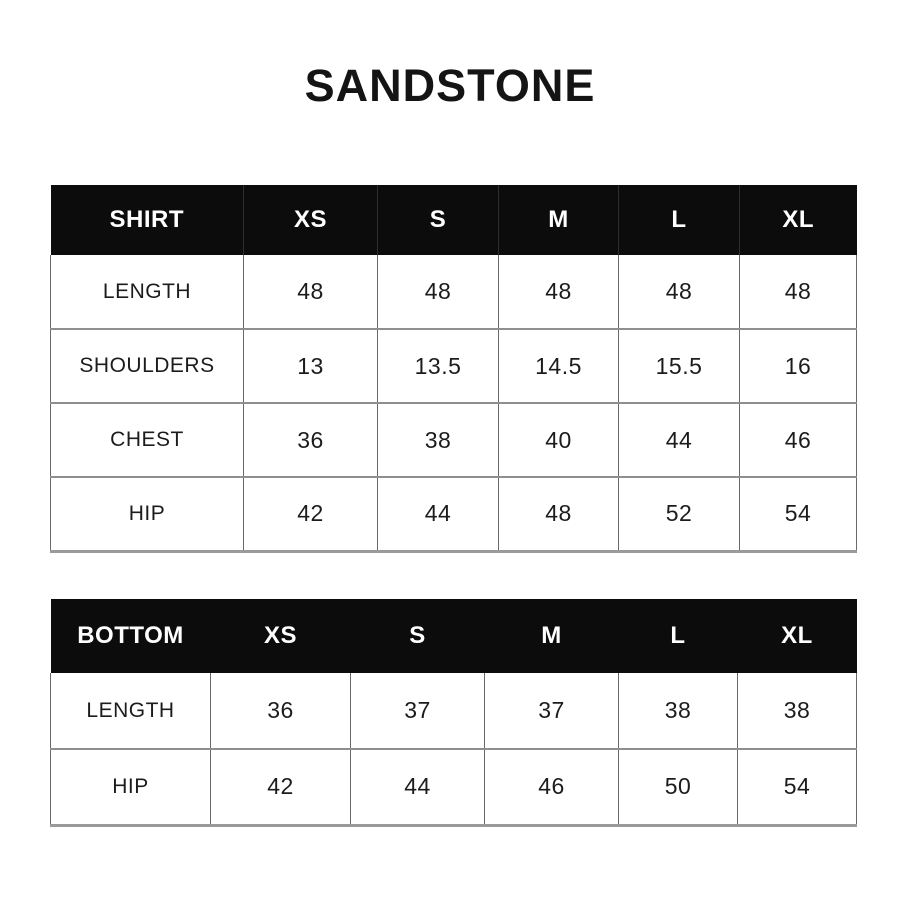 This screenshot has height=900, width=900. Describe the element at coordinates (147, 366) in the screenshot. I see `measurement-label: SHOULDERS` at that location.